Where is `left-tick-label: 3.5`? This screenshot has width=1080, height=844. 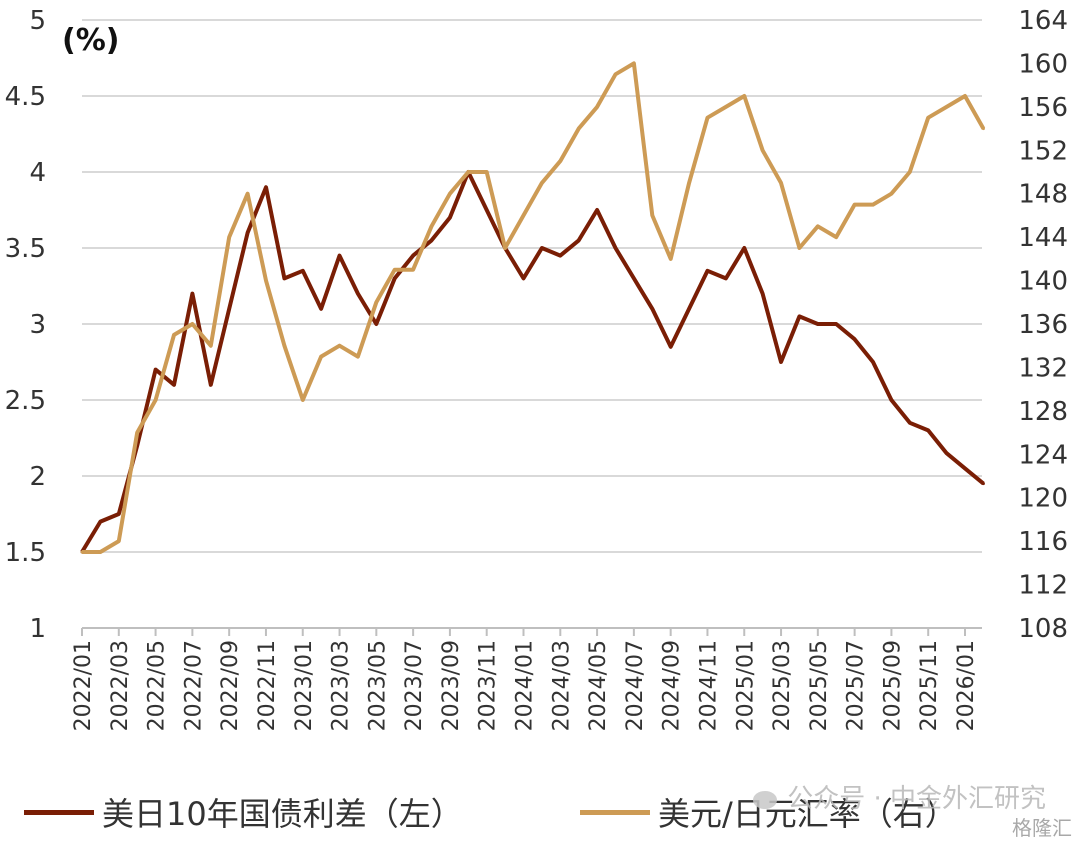
left-tick-label: 3.5 is located at coordinates (25, 249).